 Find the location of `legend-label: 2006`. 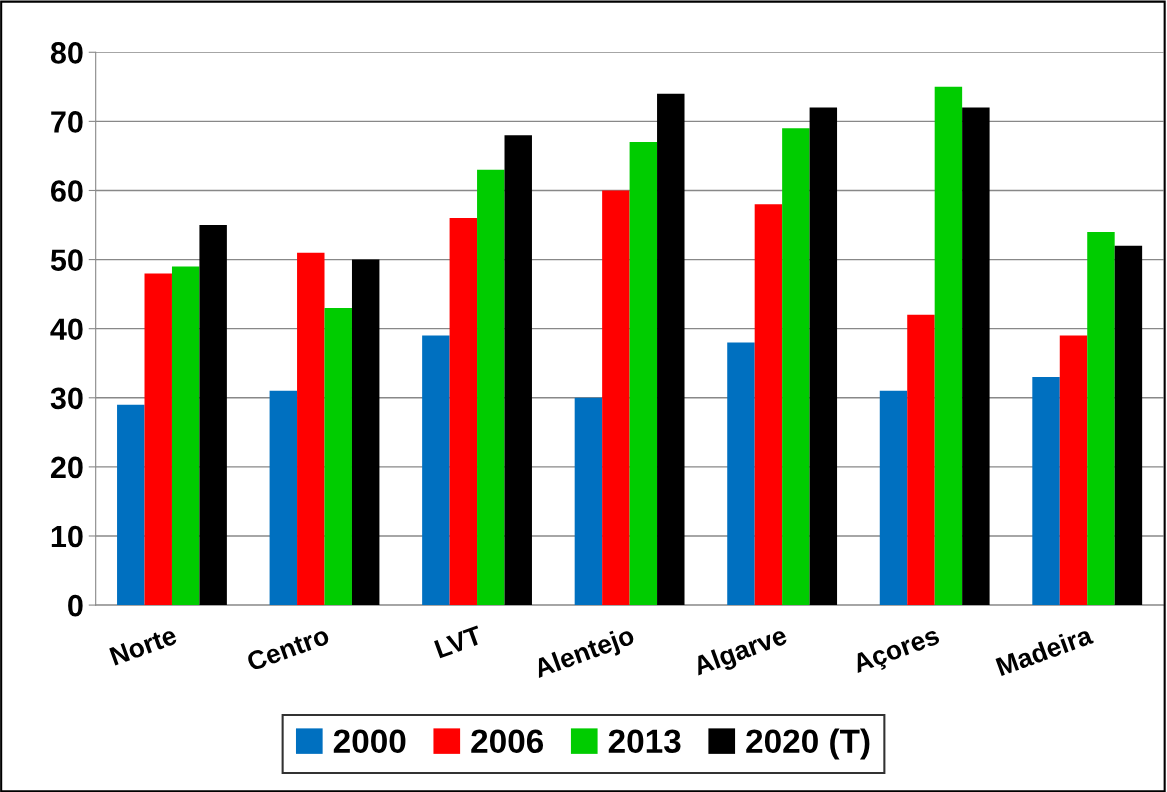

legend-label: 2006 is located at coordinates (507, 741).